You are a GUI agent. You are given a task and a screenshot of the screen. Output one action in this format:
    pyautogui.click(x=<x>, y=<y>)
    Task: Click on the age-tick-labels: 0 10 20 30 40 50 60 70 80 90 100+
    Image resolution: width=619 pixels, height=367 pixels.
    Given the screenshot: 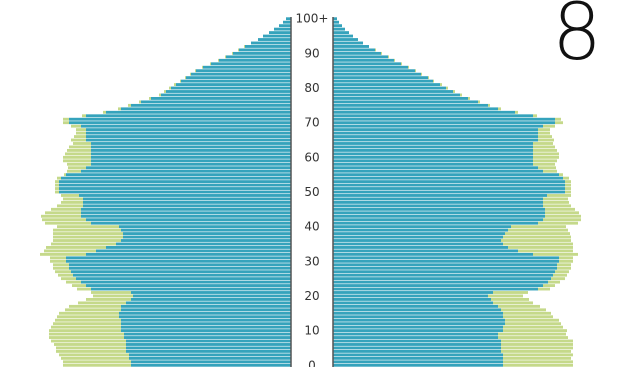 What is the action you would take?
    pyautogui.click(x=312, y=189)
    